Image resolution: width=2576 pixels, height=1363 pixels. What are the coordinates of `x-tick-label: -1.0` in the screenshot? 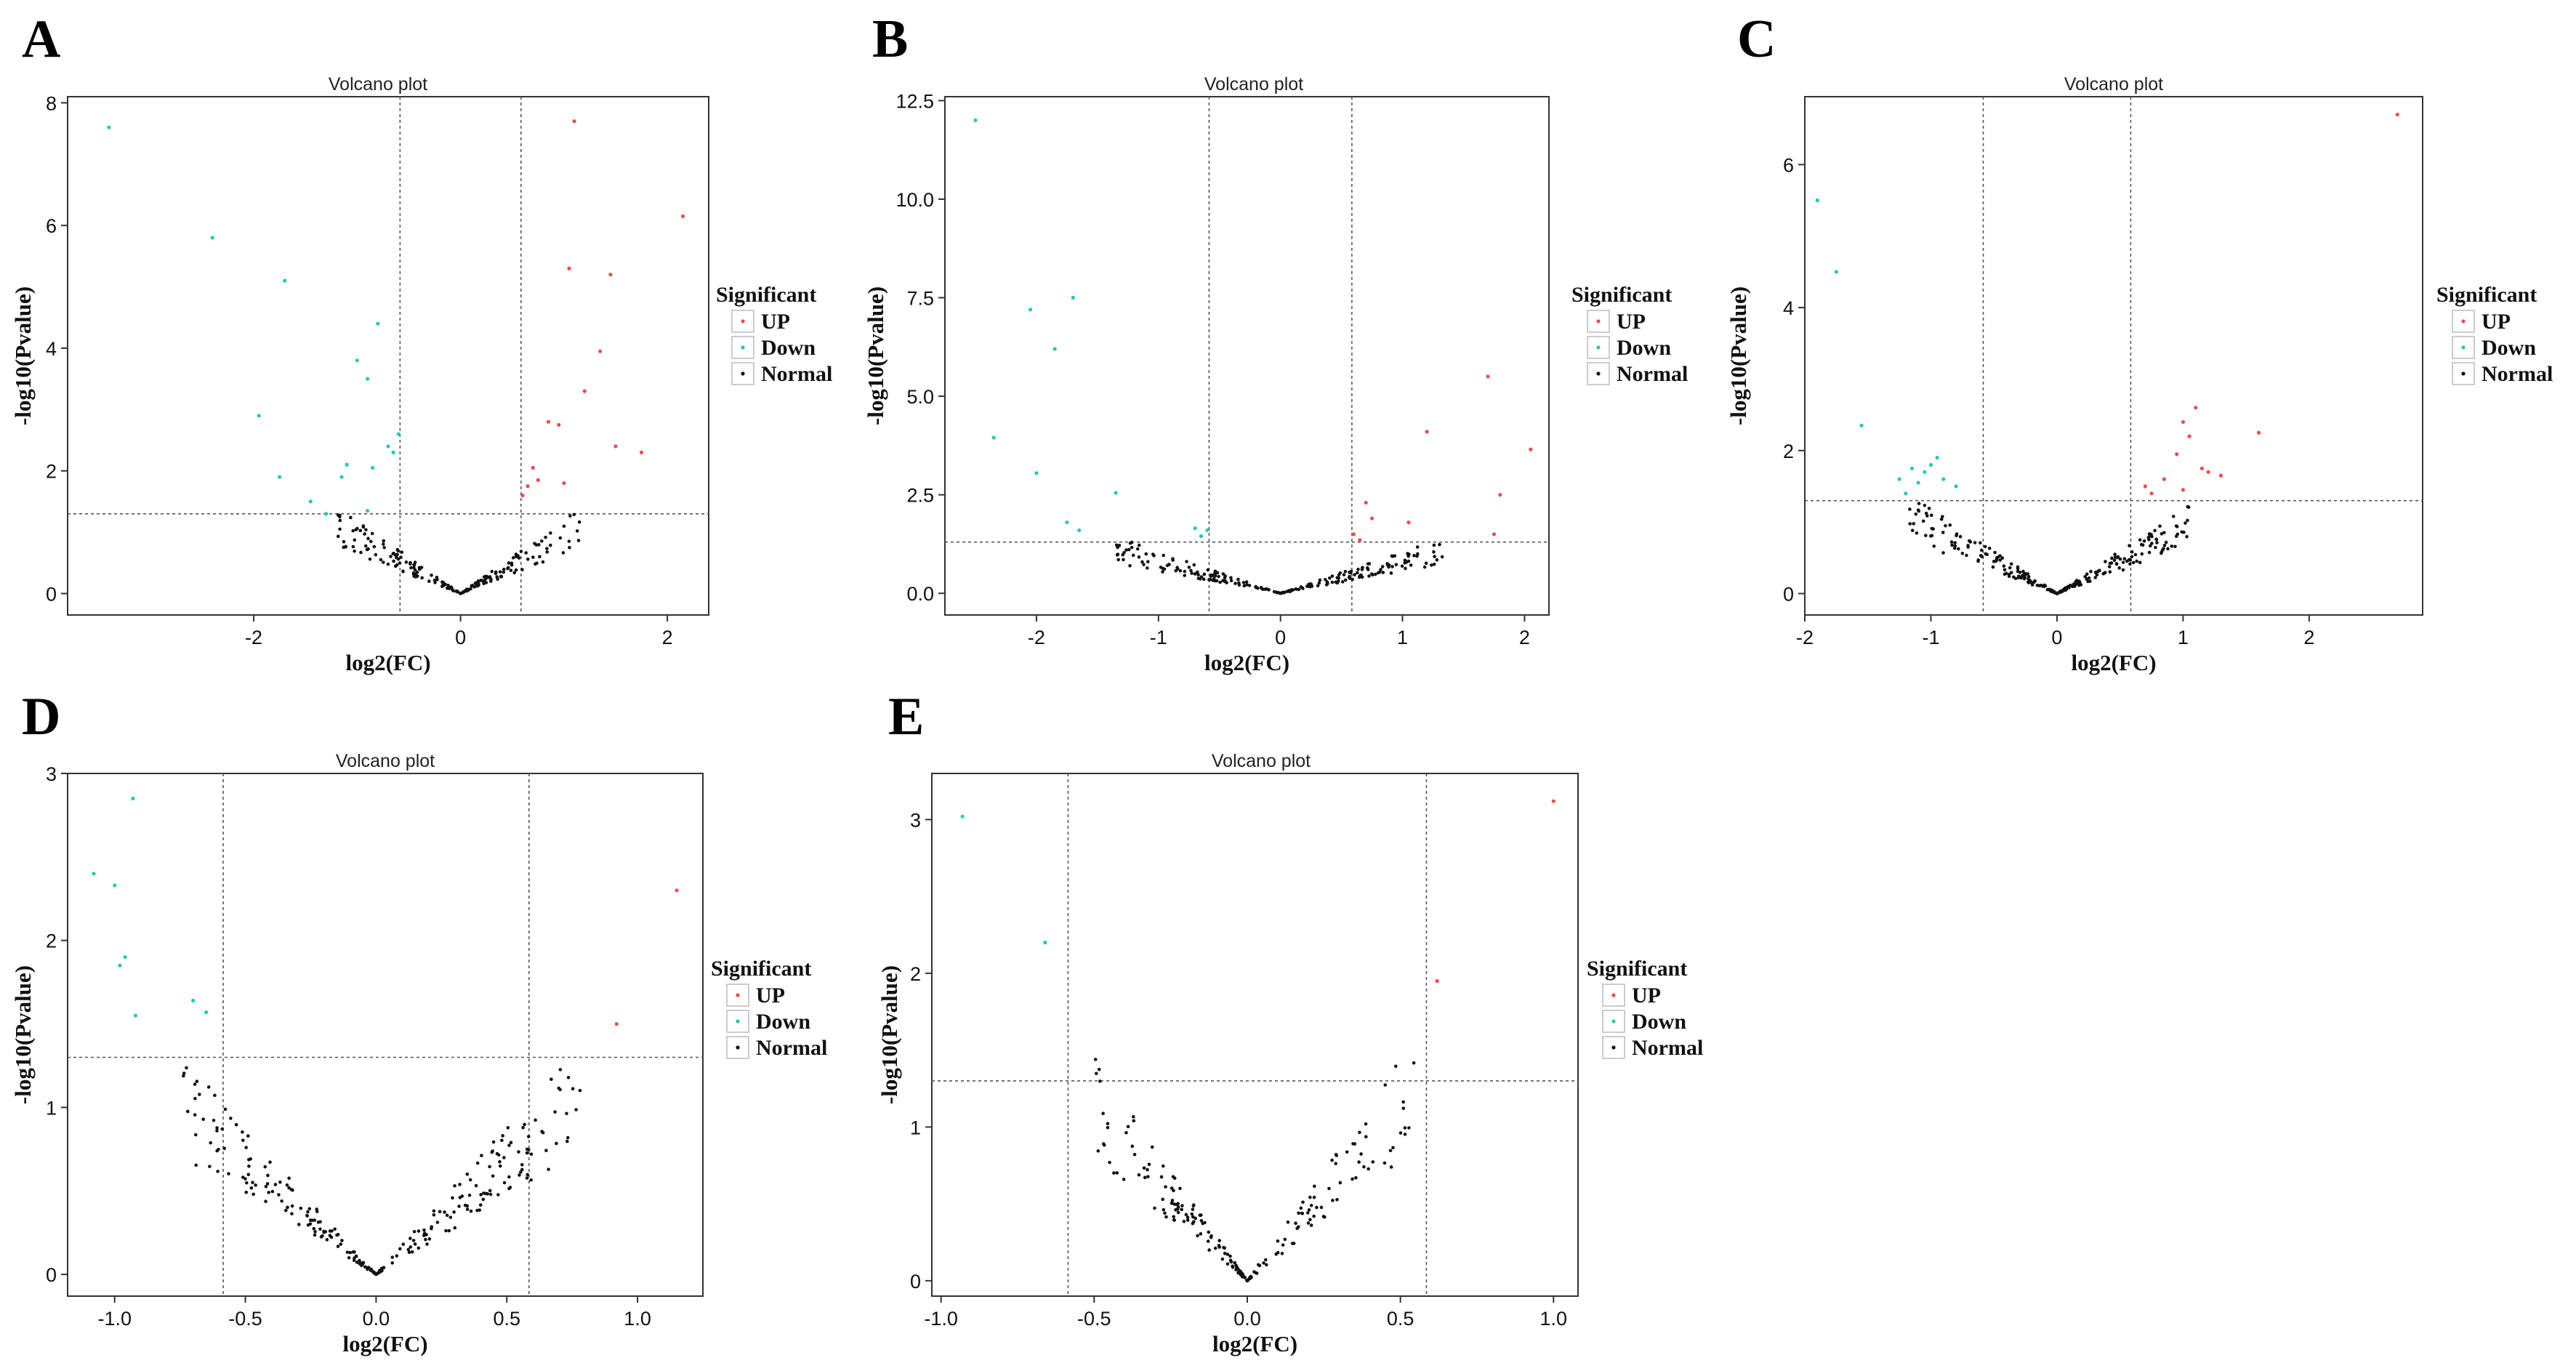 It's located at (114, 1319).